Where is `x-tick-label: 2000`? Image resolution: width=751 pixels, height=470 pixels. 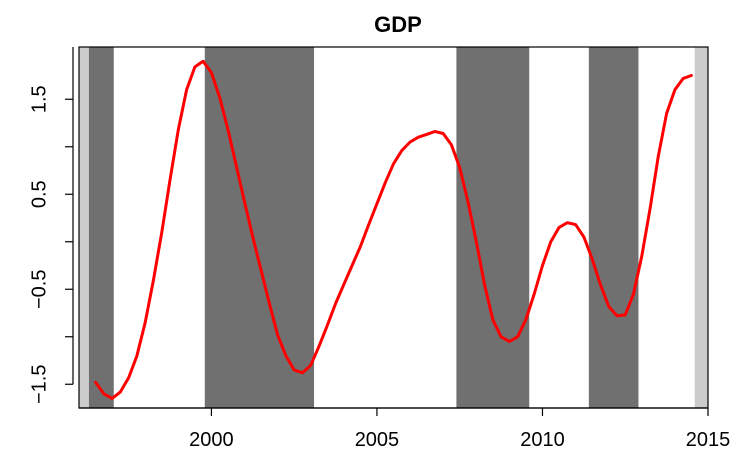
x-tick-label: 2000 is located at coordinates (211, 440).